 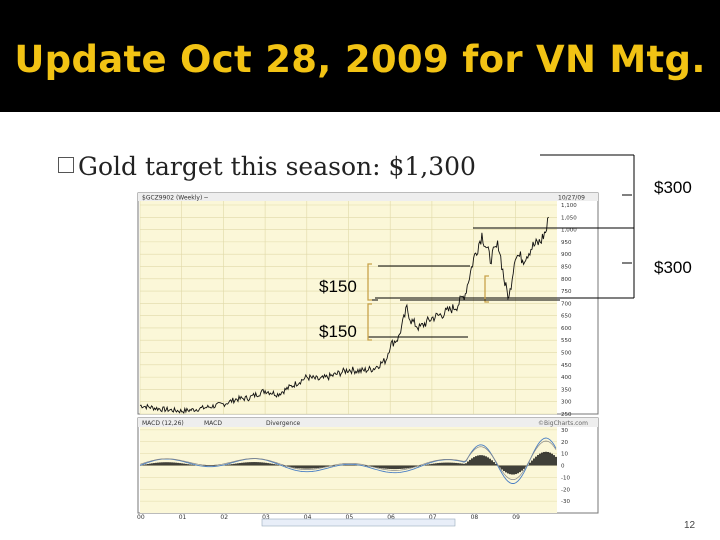 I want to click on price-y-tick: 950, so click(x=566, y=243).